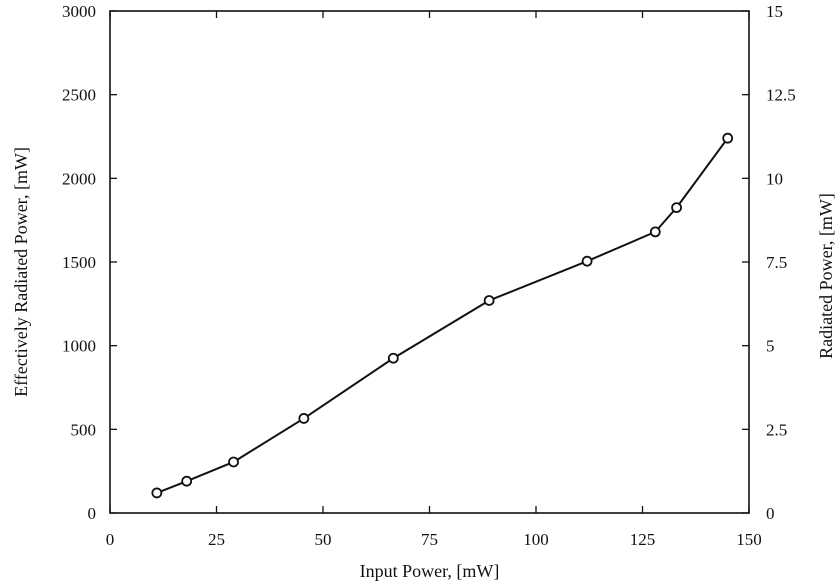 The height and width of the screenshot is (586, 840). Describe the element at coordinates (79, 11) in the screenshot. I see `y-tick-label: 3000` at that location.